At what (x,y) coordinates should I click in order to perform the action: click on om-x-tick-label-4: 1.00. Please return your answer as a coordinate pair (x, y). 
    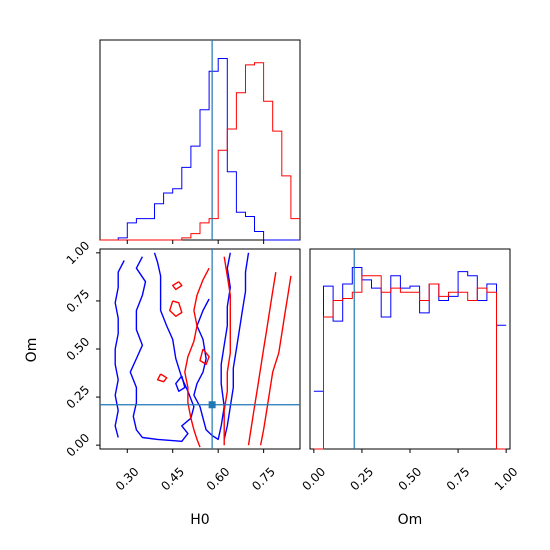
    Looking at the image, I should click on (506, 479).